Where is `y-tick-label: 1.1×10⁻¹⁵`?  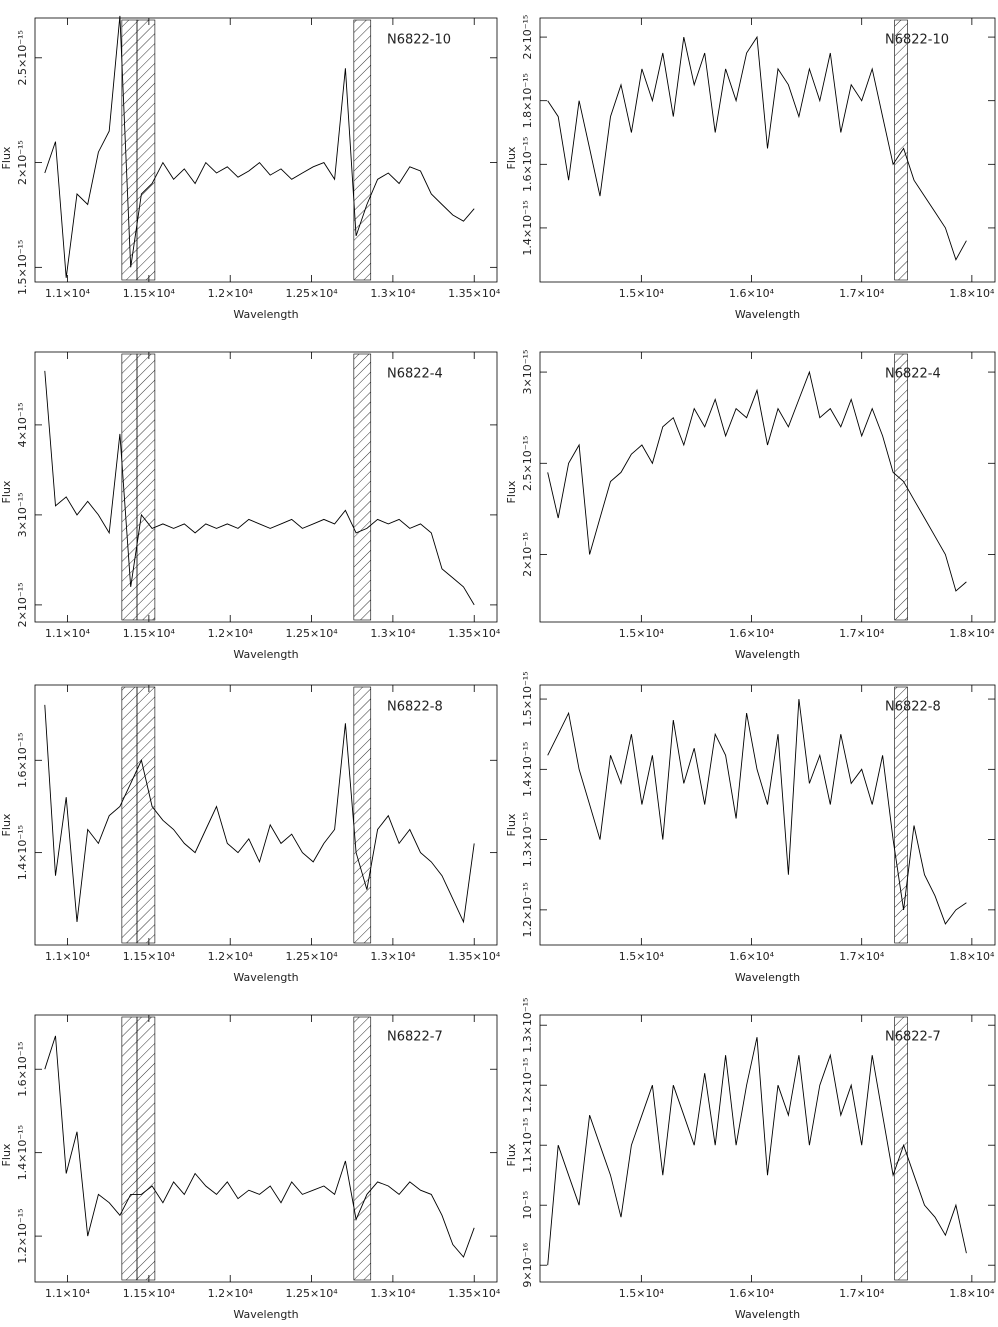 y-tick-label: 1.1×10⁻¹⁵ is located at coordinates (527, 1145).